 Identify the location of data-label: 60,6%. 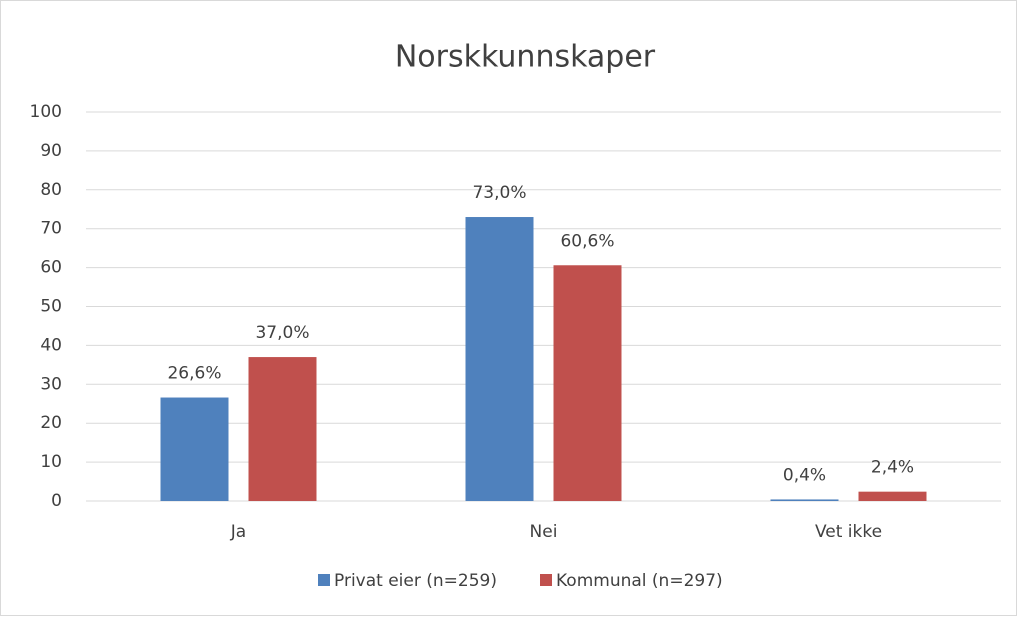
(587, 241).